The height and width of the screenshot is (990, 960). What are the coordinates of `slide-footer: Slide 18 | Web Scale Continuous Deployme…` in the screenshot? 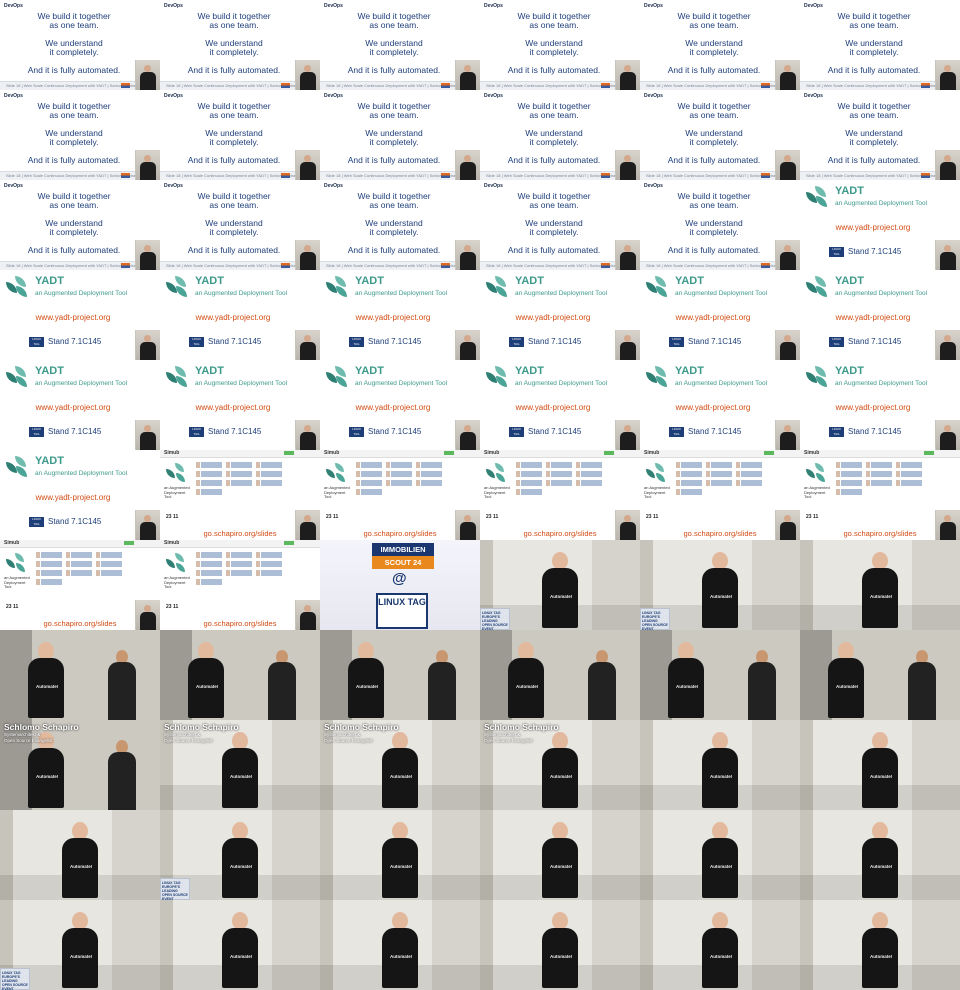 It's located at (560, 85).